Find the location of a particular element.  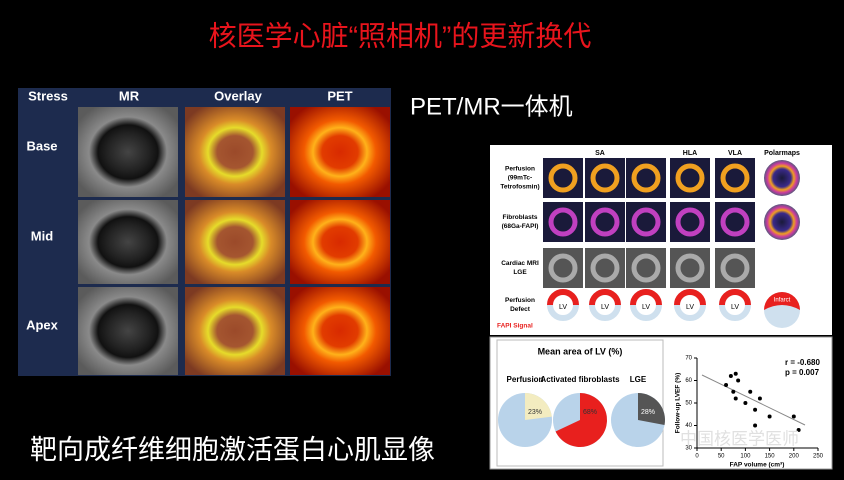

figure-column: Polarmaps is located at coordinates (782, 153).